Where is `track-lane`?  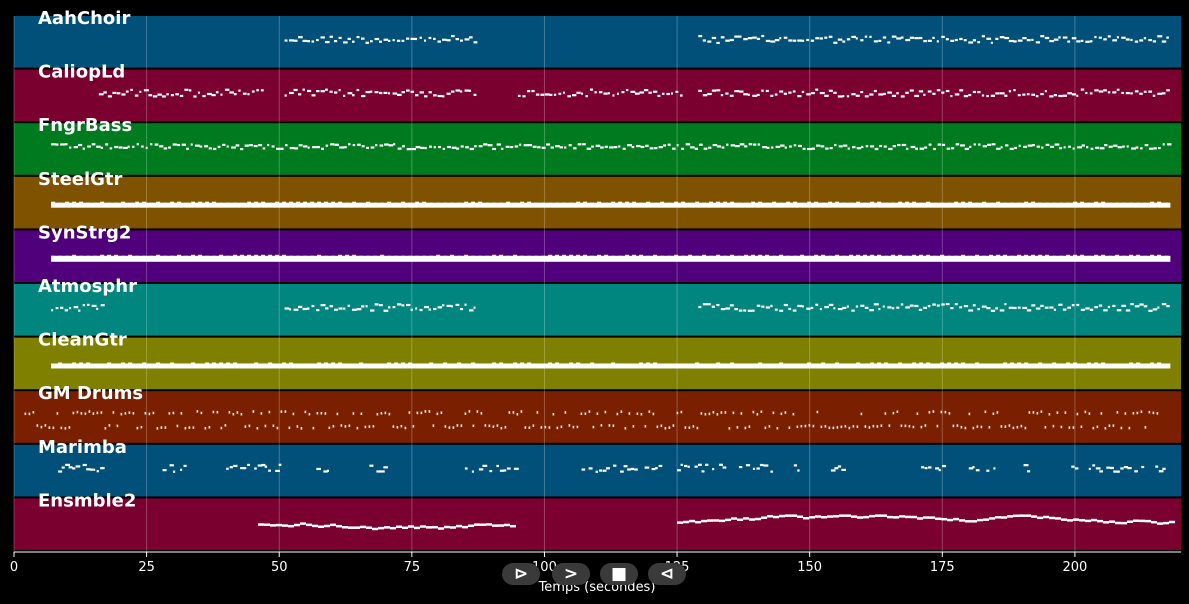 track-lane is located at coordinates (597, 149).